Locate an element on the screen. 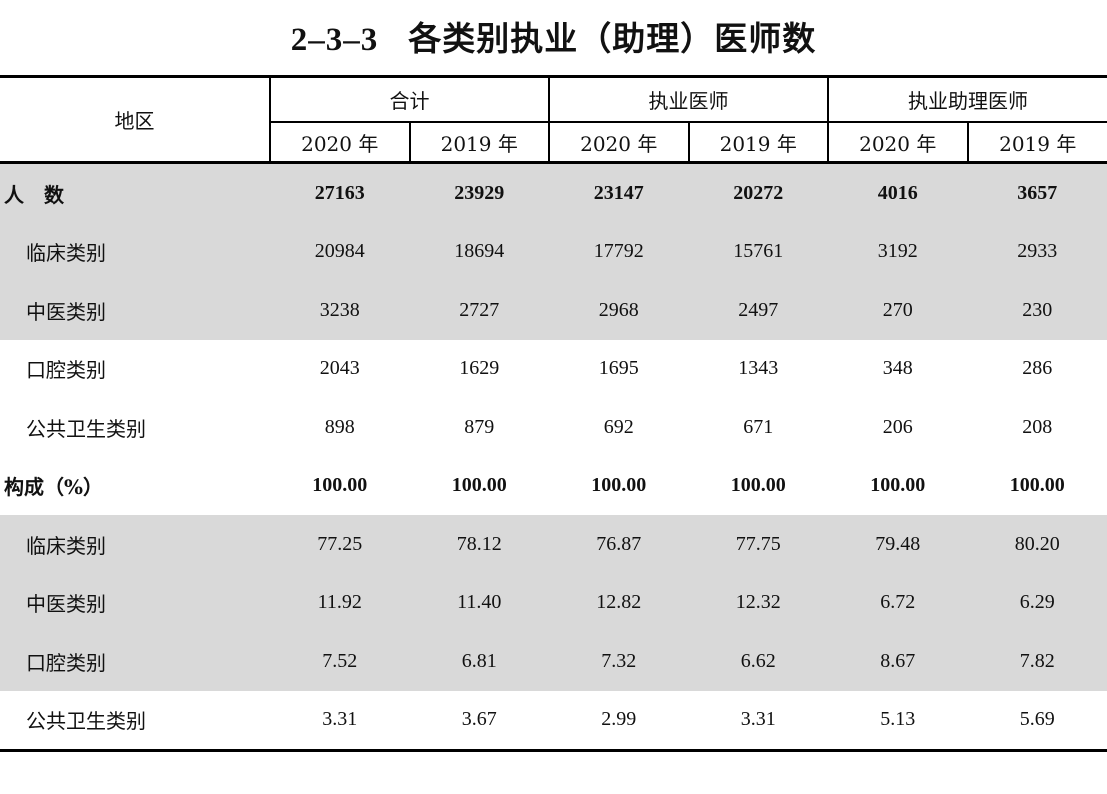  table-cell: 2727 is located at coordinates (479, 310).